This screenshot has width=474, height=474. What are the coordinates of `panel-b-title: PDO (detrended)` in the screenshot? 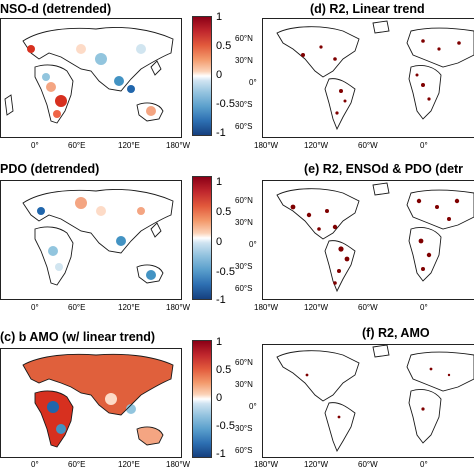 It's located at (50, 169).